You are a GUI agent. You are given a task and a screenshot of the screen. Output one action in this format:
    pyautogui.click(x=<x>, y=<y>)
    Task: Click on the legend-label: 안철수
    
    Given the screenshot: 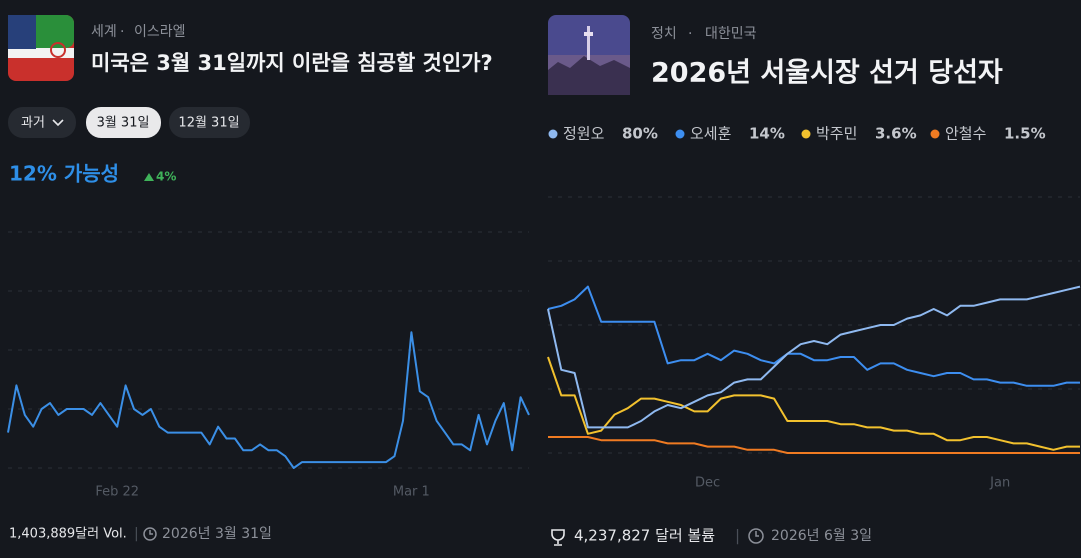 What is the action you would take?
    pyautogui.click(x=965, y=134)
    